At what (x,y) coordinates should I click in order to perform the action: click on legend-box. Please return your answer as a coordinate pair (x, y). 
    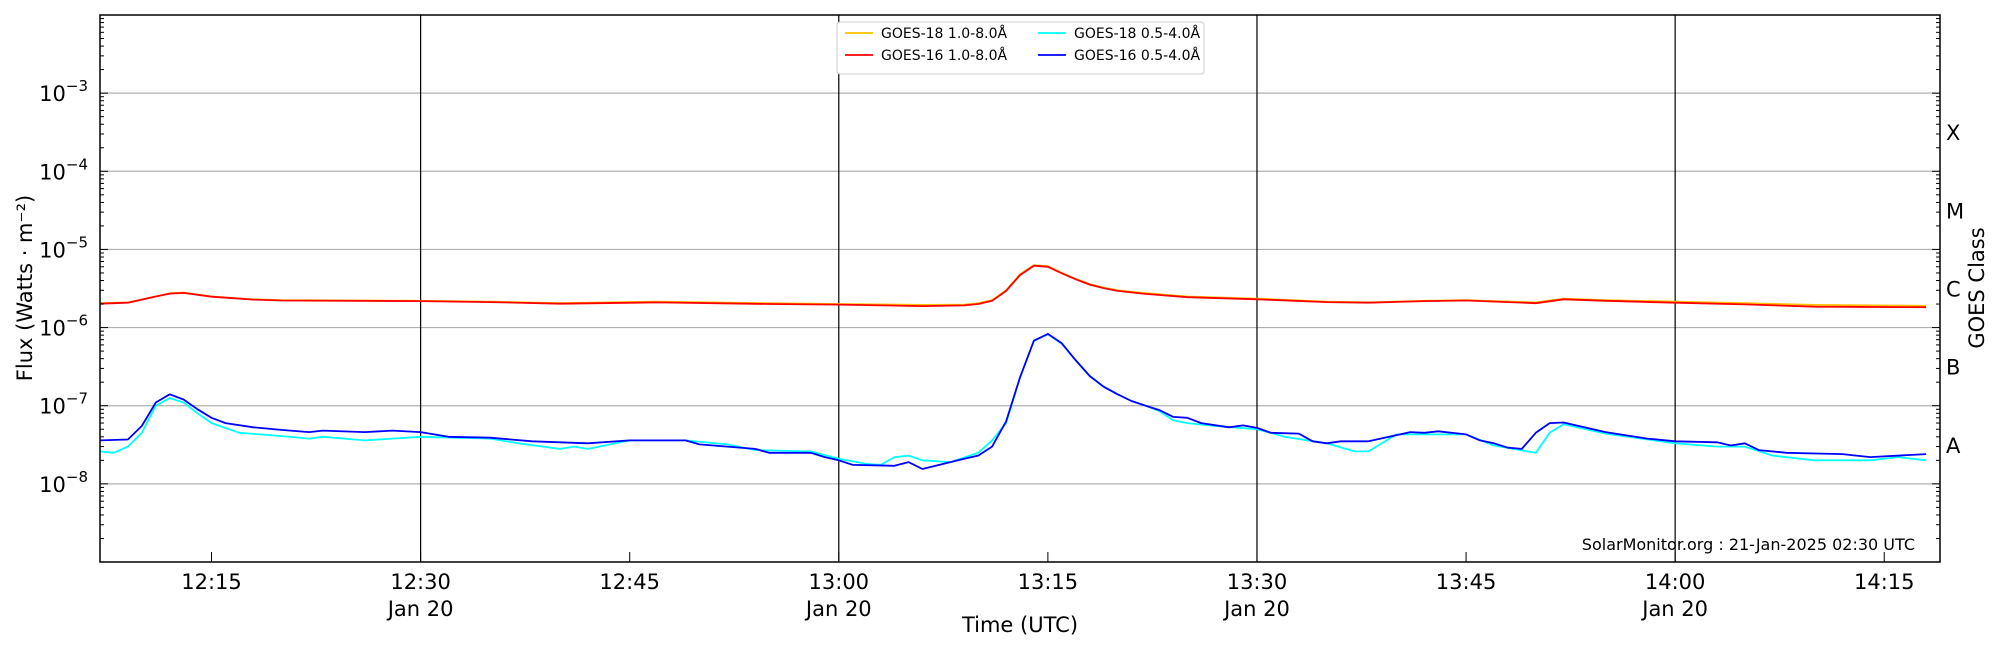
    Looking at the image, I should click on (1020, 48).